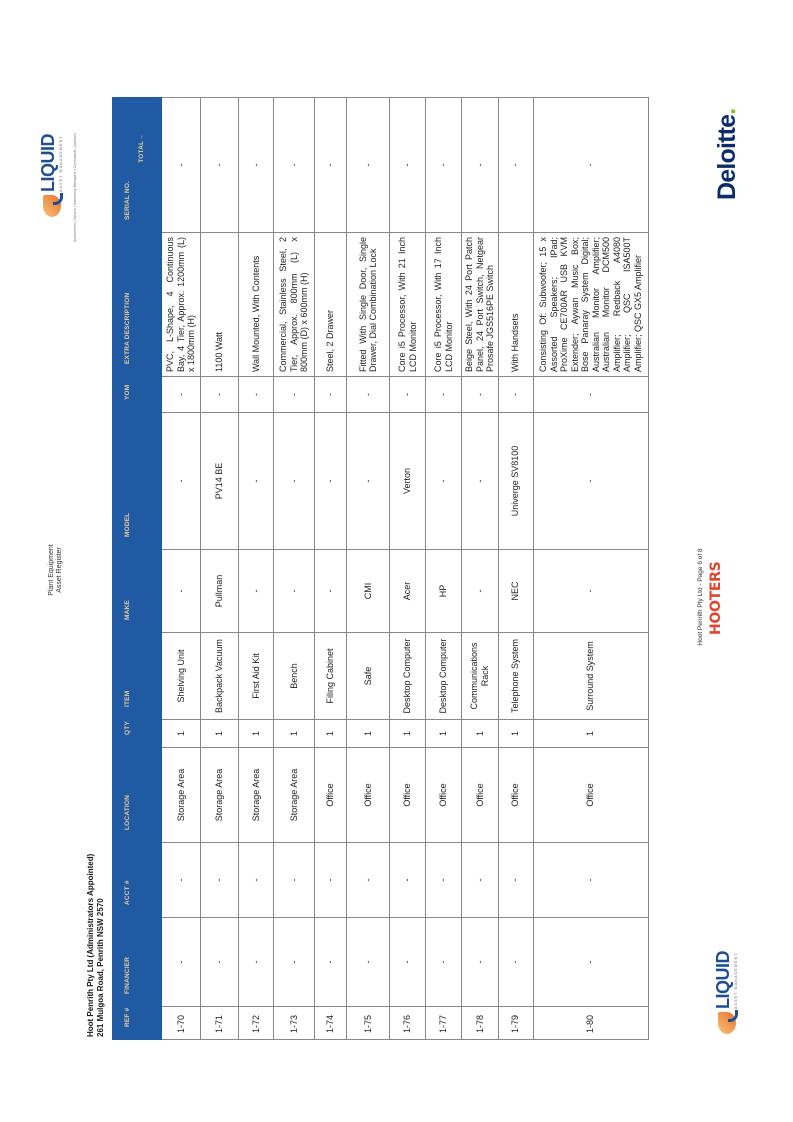  Describe the element at coordinates (330, 676) in the screenshot. I see `cell-item: Filing Cabinet` at that location.